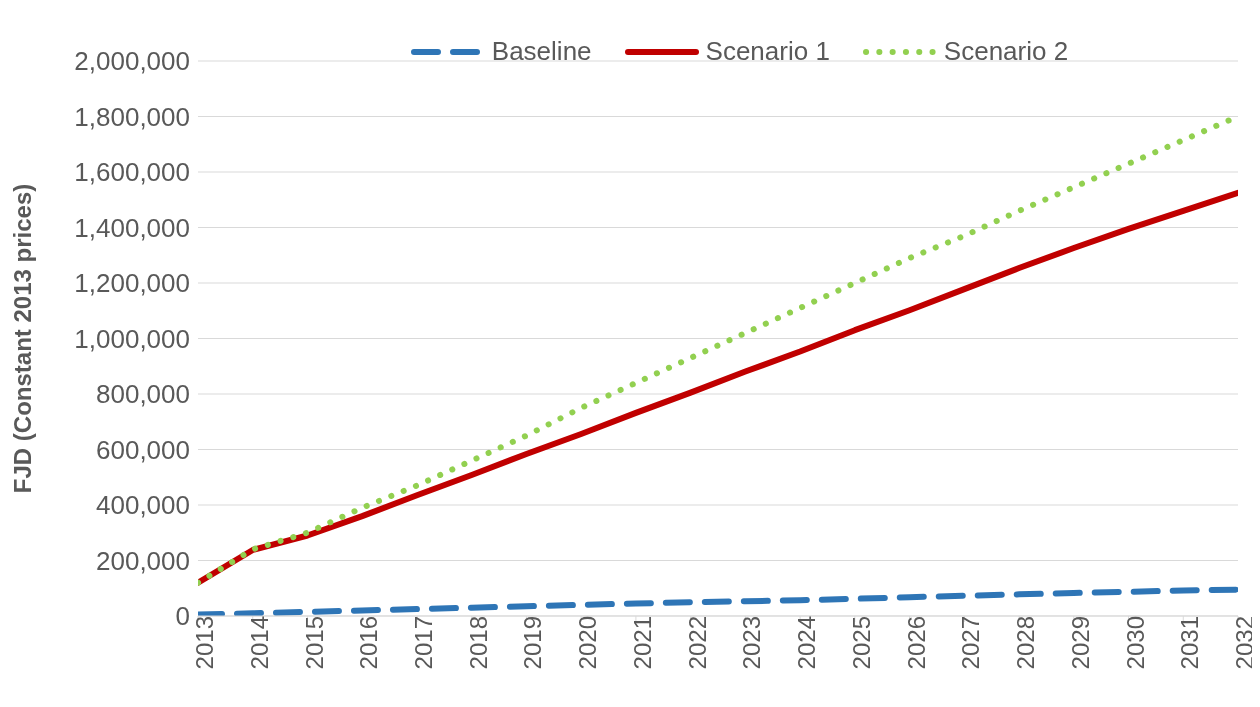  Describe the element at coordinates (1026, 643) in the screenshot. I see `x-tick-label: 2028` at that location.